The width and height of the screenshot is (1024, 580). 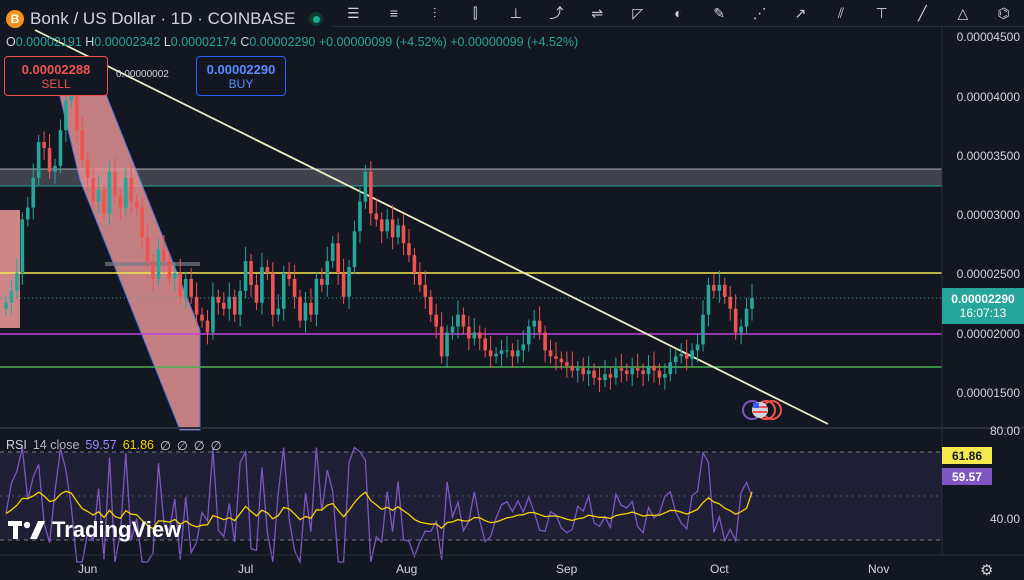 I want to click on pattern-icon: ⋰, so click(x=759, y=12).